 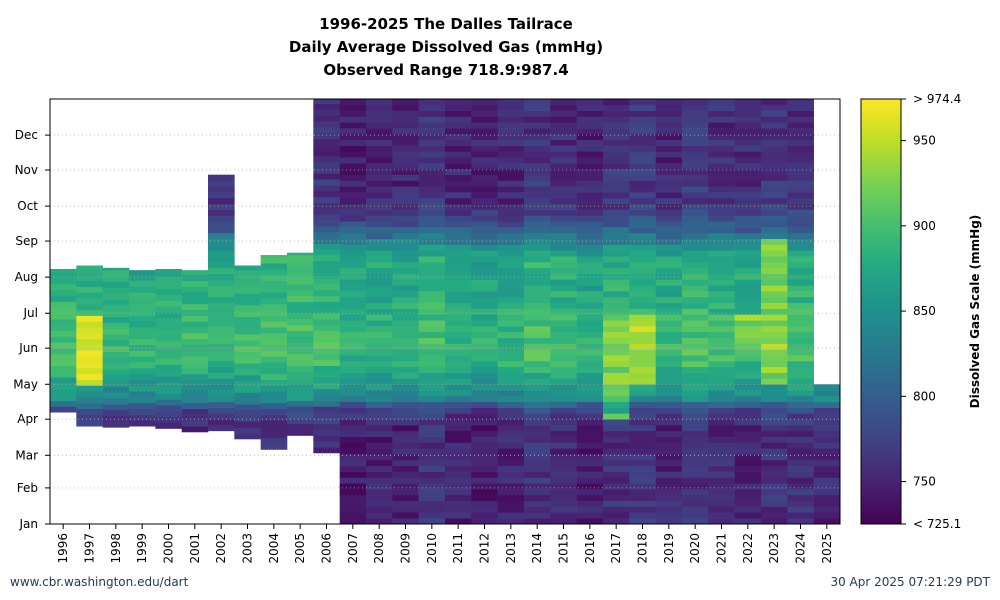 I want to click on colorbar-tick-label: 850, so click(x=924, y=311).